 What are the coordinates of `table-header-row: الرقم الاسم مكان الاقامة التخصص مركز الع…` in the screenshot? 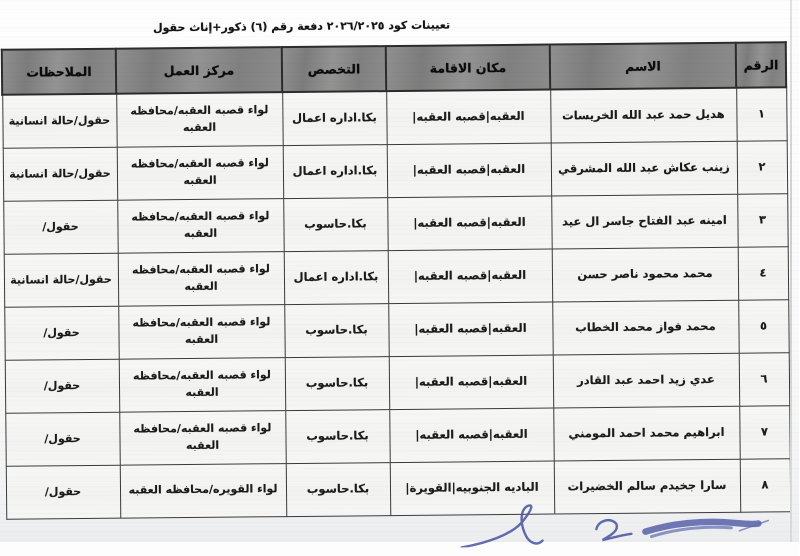 It's located at (395, 68).